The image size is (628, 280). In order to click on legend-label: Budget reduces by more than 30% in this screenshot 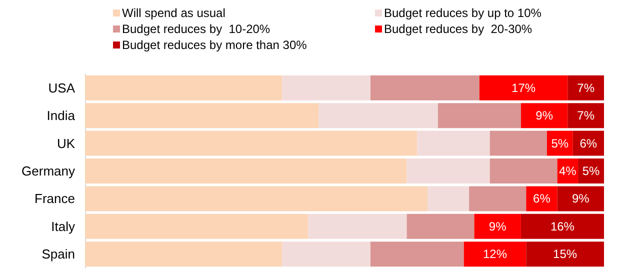, I will do `click(215, 45)`.